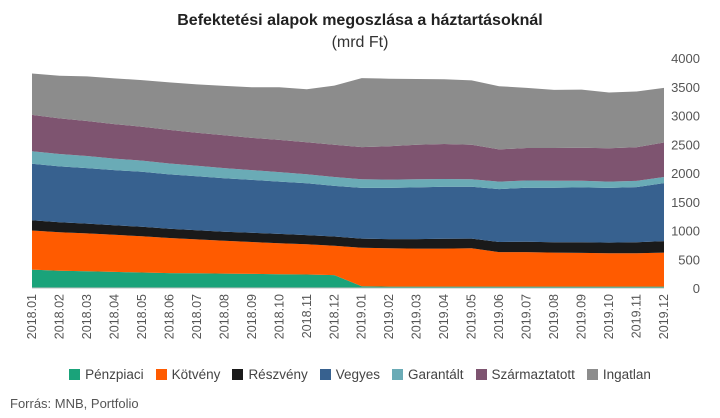 The image size is (720, 418). What do you see at coordinates (307, 316) in the screenshot?
I see `x-tick-label: 2018.11` at bounding box center [307, 316].